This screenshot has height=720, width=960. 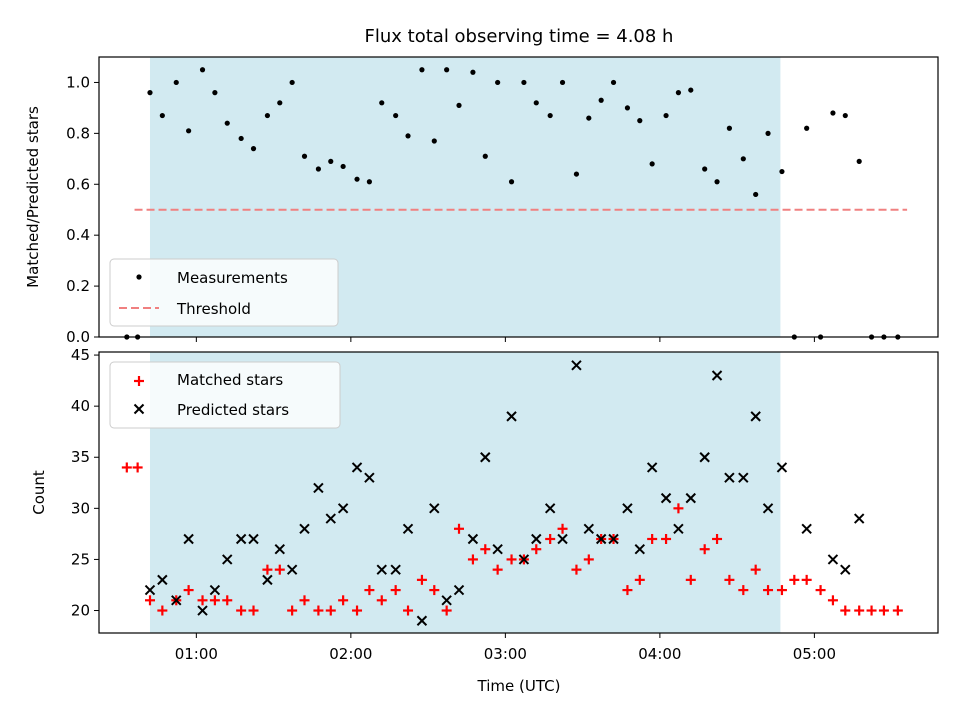 I want to click on x-tick-label: 04:00, so click(x=659, y=654).